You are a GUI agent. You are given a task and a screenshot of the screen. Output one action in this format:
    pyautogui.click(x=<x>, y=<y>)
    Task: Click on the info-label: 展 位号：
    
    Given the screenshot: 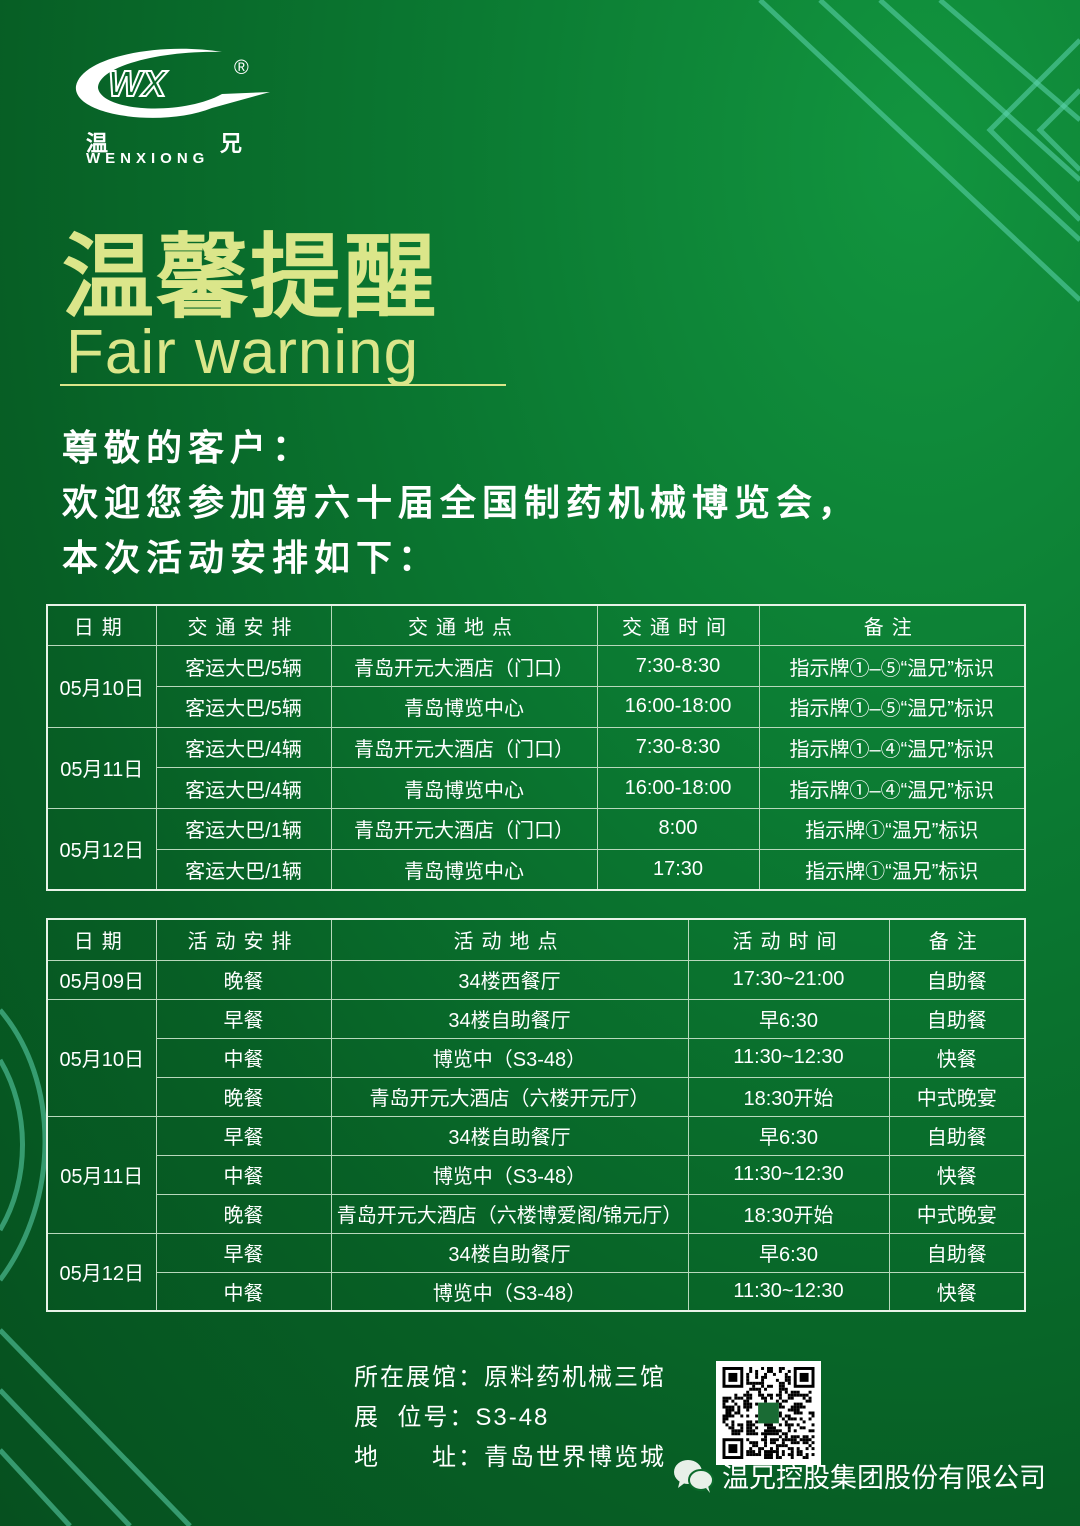 What is the action you would take?
    pyautogui.click(x=415, y=1417)
    